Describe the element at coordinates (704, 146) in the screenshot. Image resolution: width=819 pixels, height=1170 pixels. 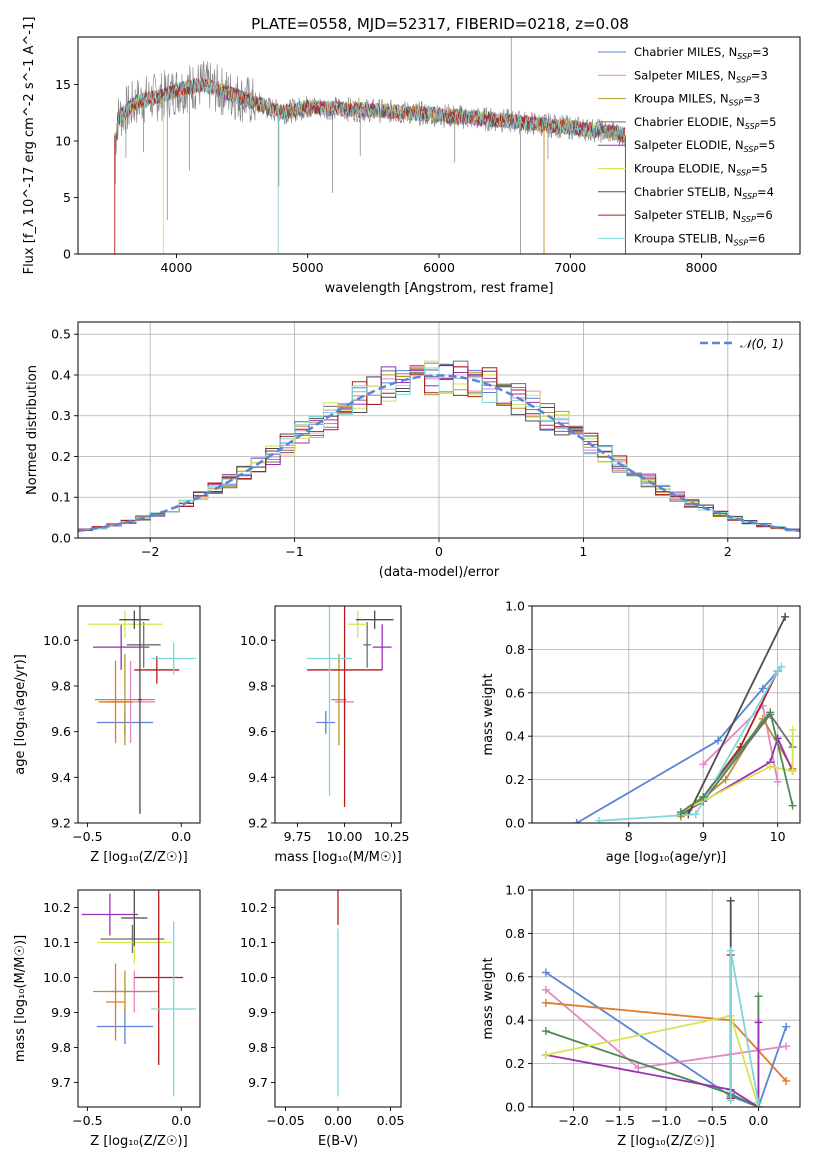
I see `legend-label: Salpeter ELODIE, NSSP=5` at that location.